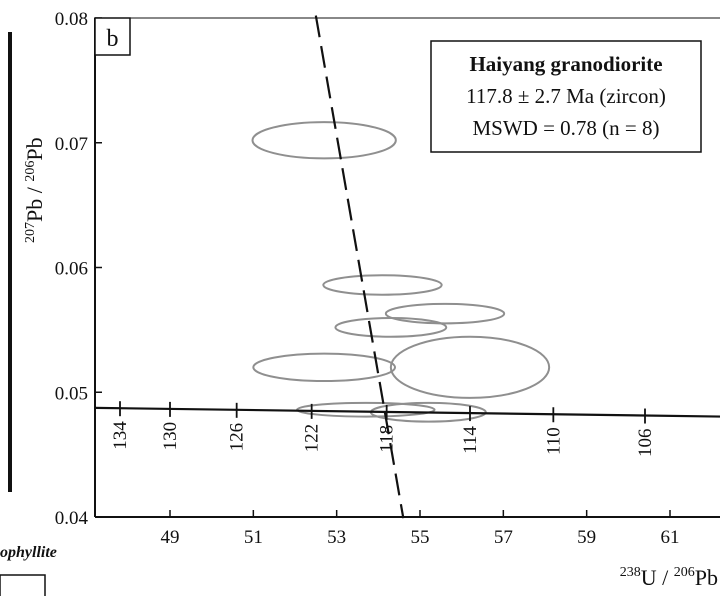  What do you see at coordinates (387, 439) in the screenshot?
I see `age-label: 118` at bounding box center [387, 439].